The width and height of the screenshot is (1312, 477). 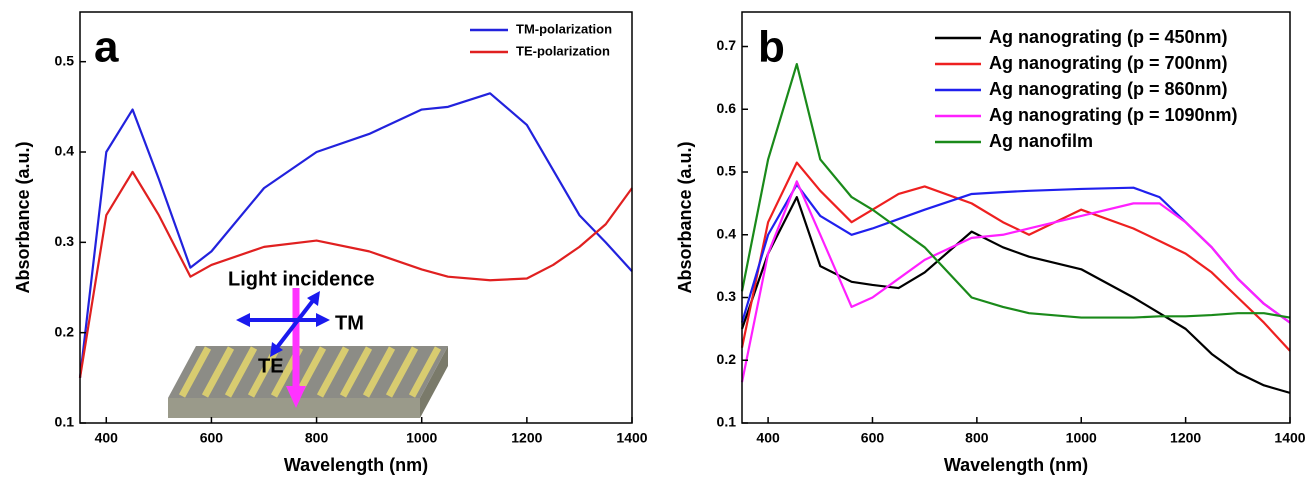 I want to click on legend-label: Ag nanograting (p = 1090nm), so click(x=1113, y=115).